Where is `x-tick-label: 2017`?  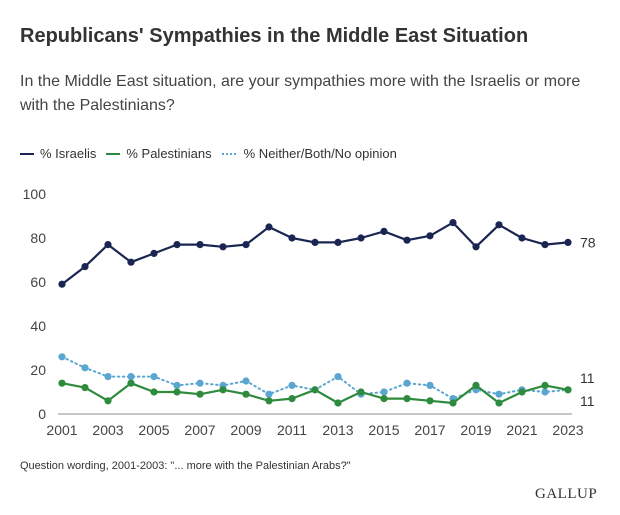 x-tick-label: 2017 is located at coordinates (429, 430).